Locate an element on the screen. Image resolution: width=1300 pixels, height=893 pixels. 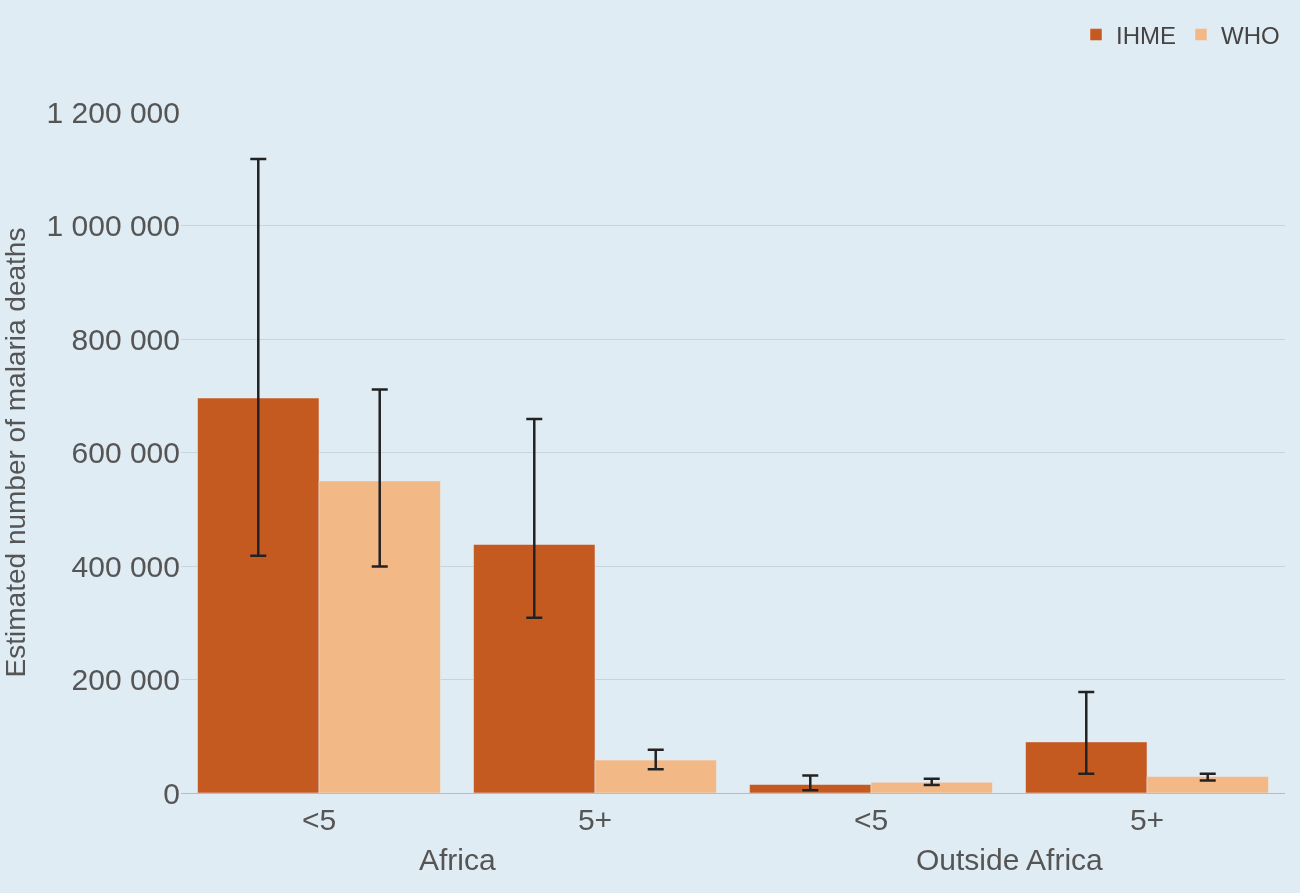
legend-label: IHME is located at coordinates (1146, 35).